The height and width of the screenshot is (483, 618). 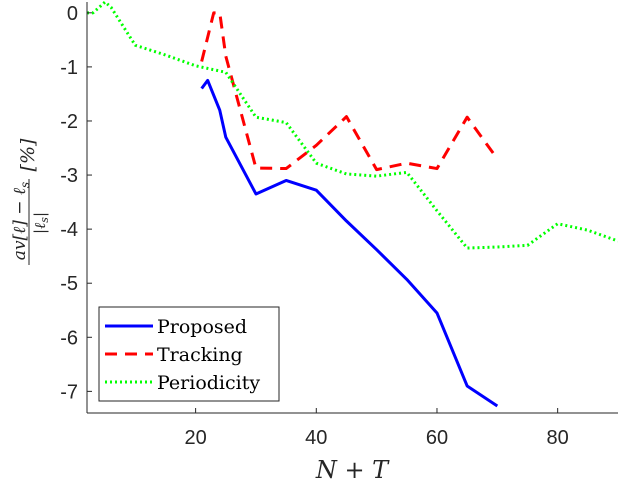 What do you see at coordinates (208, 383) in the screenshot?
I see `legend-label-periodicity: Periodicity` at bounding box center [208, 383].